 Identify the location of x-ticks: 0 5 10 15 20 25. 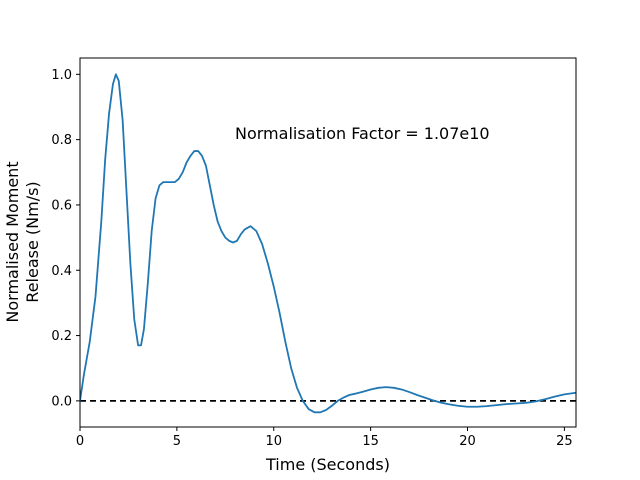
(324, 438).